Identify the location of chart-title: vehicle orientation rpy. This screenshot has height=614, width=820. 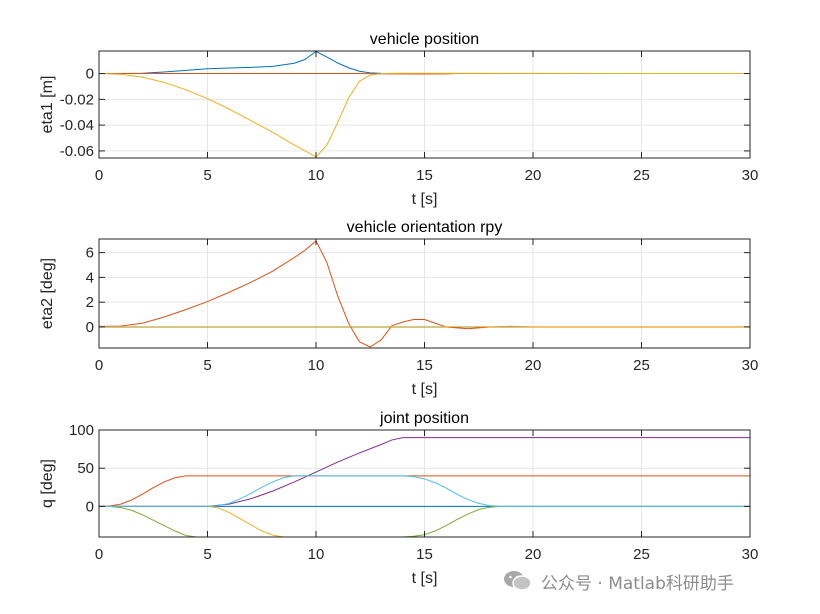
(425, 227).